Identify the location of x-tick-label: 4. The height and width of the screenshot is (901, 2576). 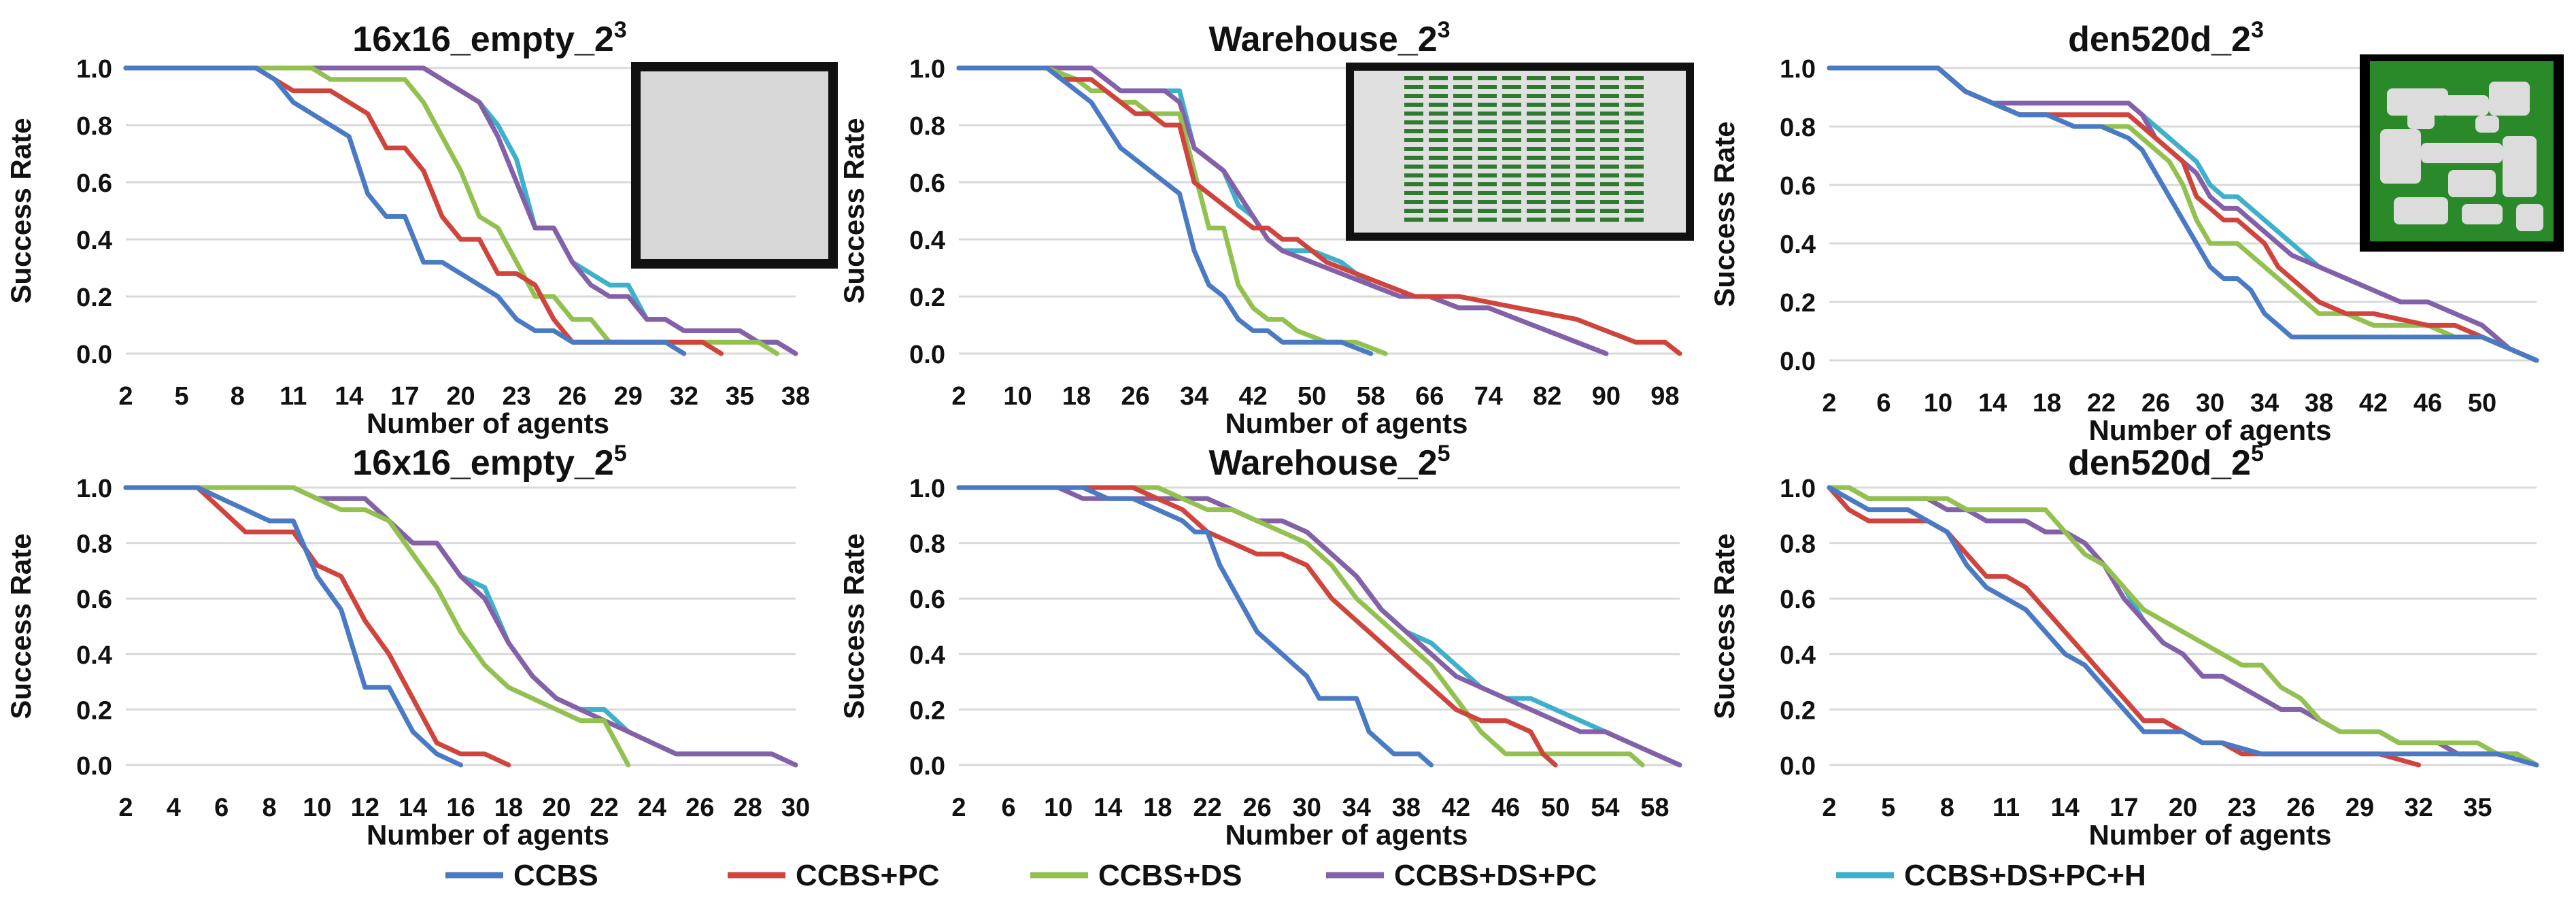
(174, 808).